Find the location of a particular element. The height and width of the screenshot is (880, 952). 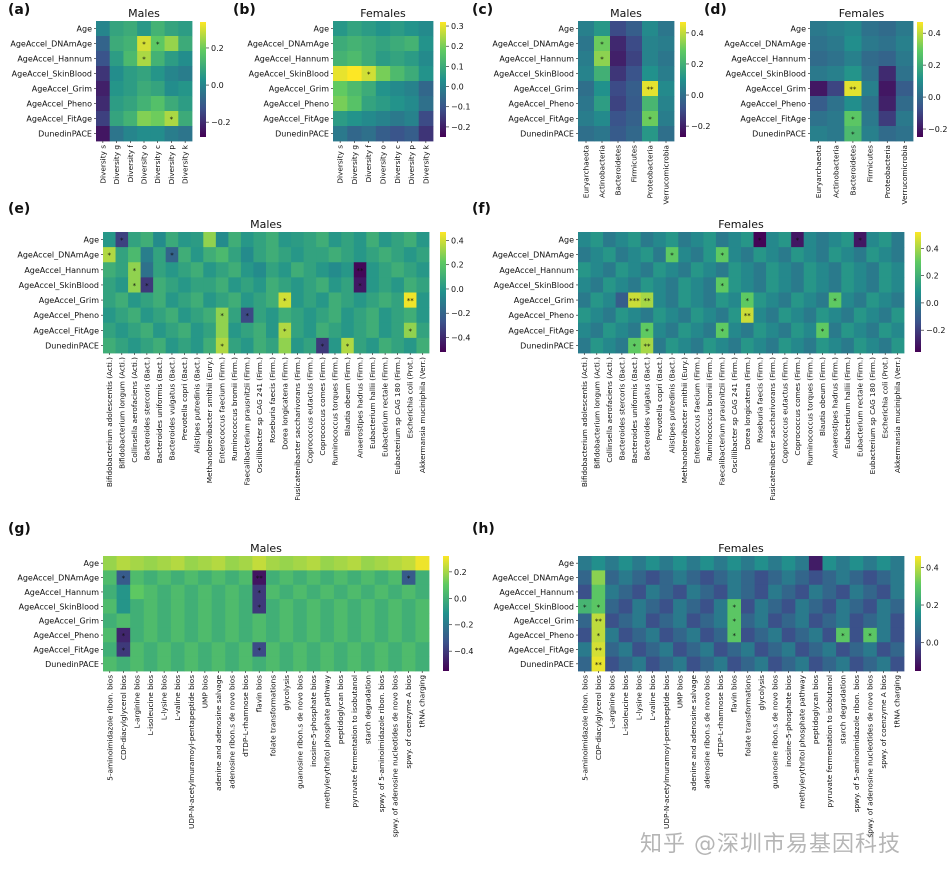

row-label: DunedinPACE is located at coordinates (72, 664).